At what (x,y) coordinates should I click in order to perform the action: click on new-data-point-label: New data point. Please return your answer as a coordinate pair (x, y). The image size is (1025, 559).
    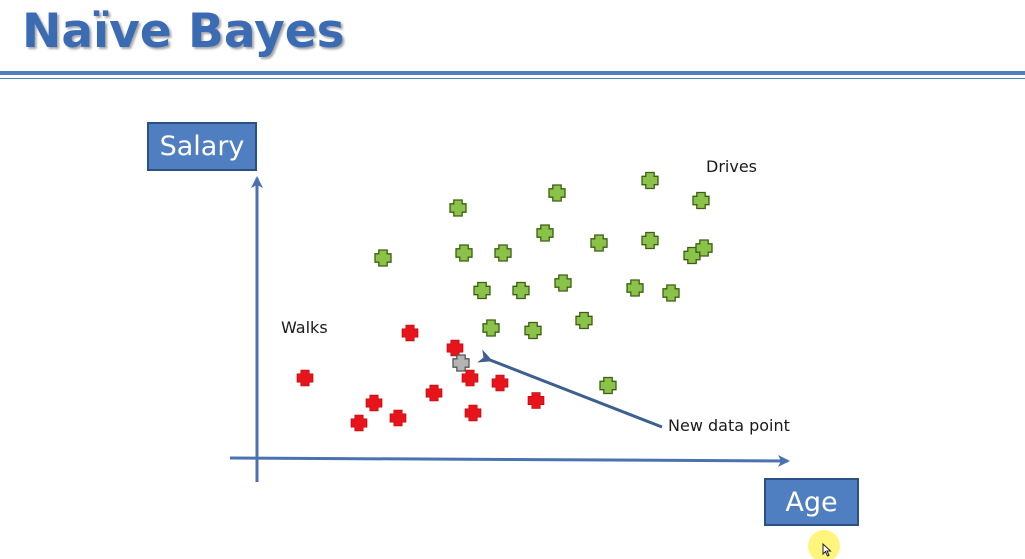
    Looking at the image, I should click on (729, 425).